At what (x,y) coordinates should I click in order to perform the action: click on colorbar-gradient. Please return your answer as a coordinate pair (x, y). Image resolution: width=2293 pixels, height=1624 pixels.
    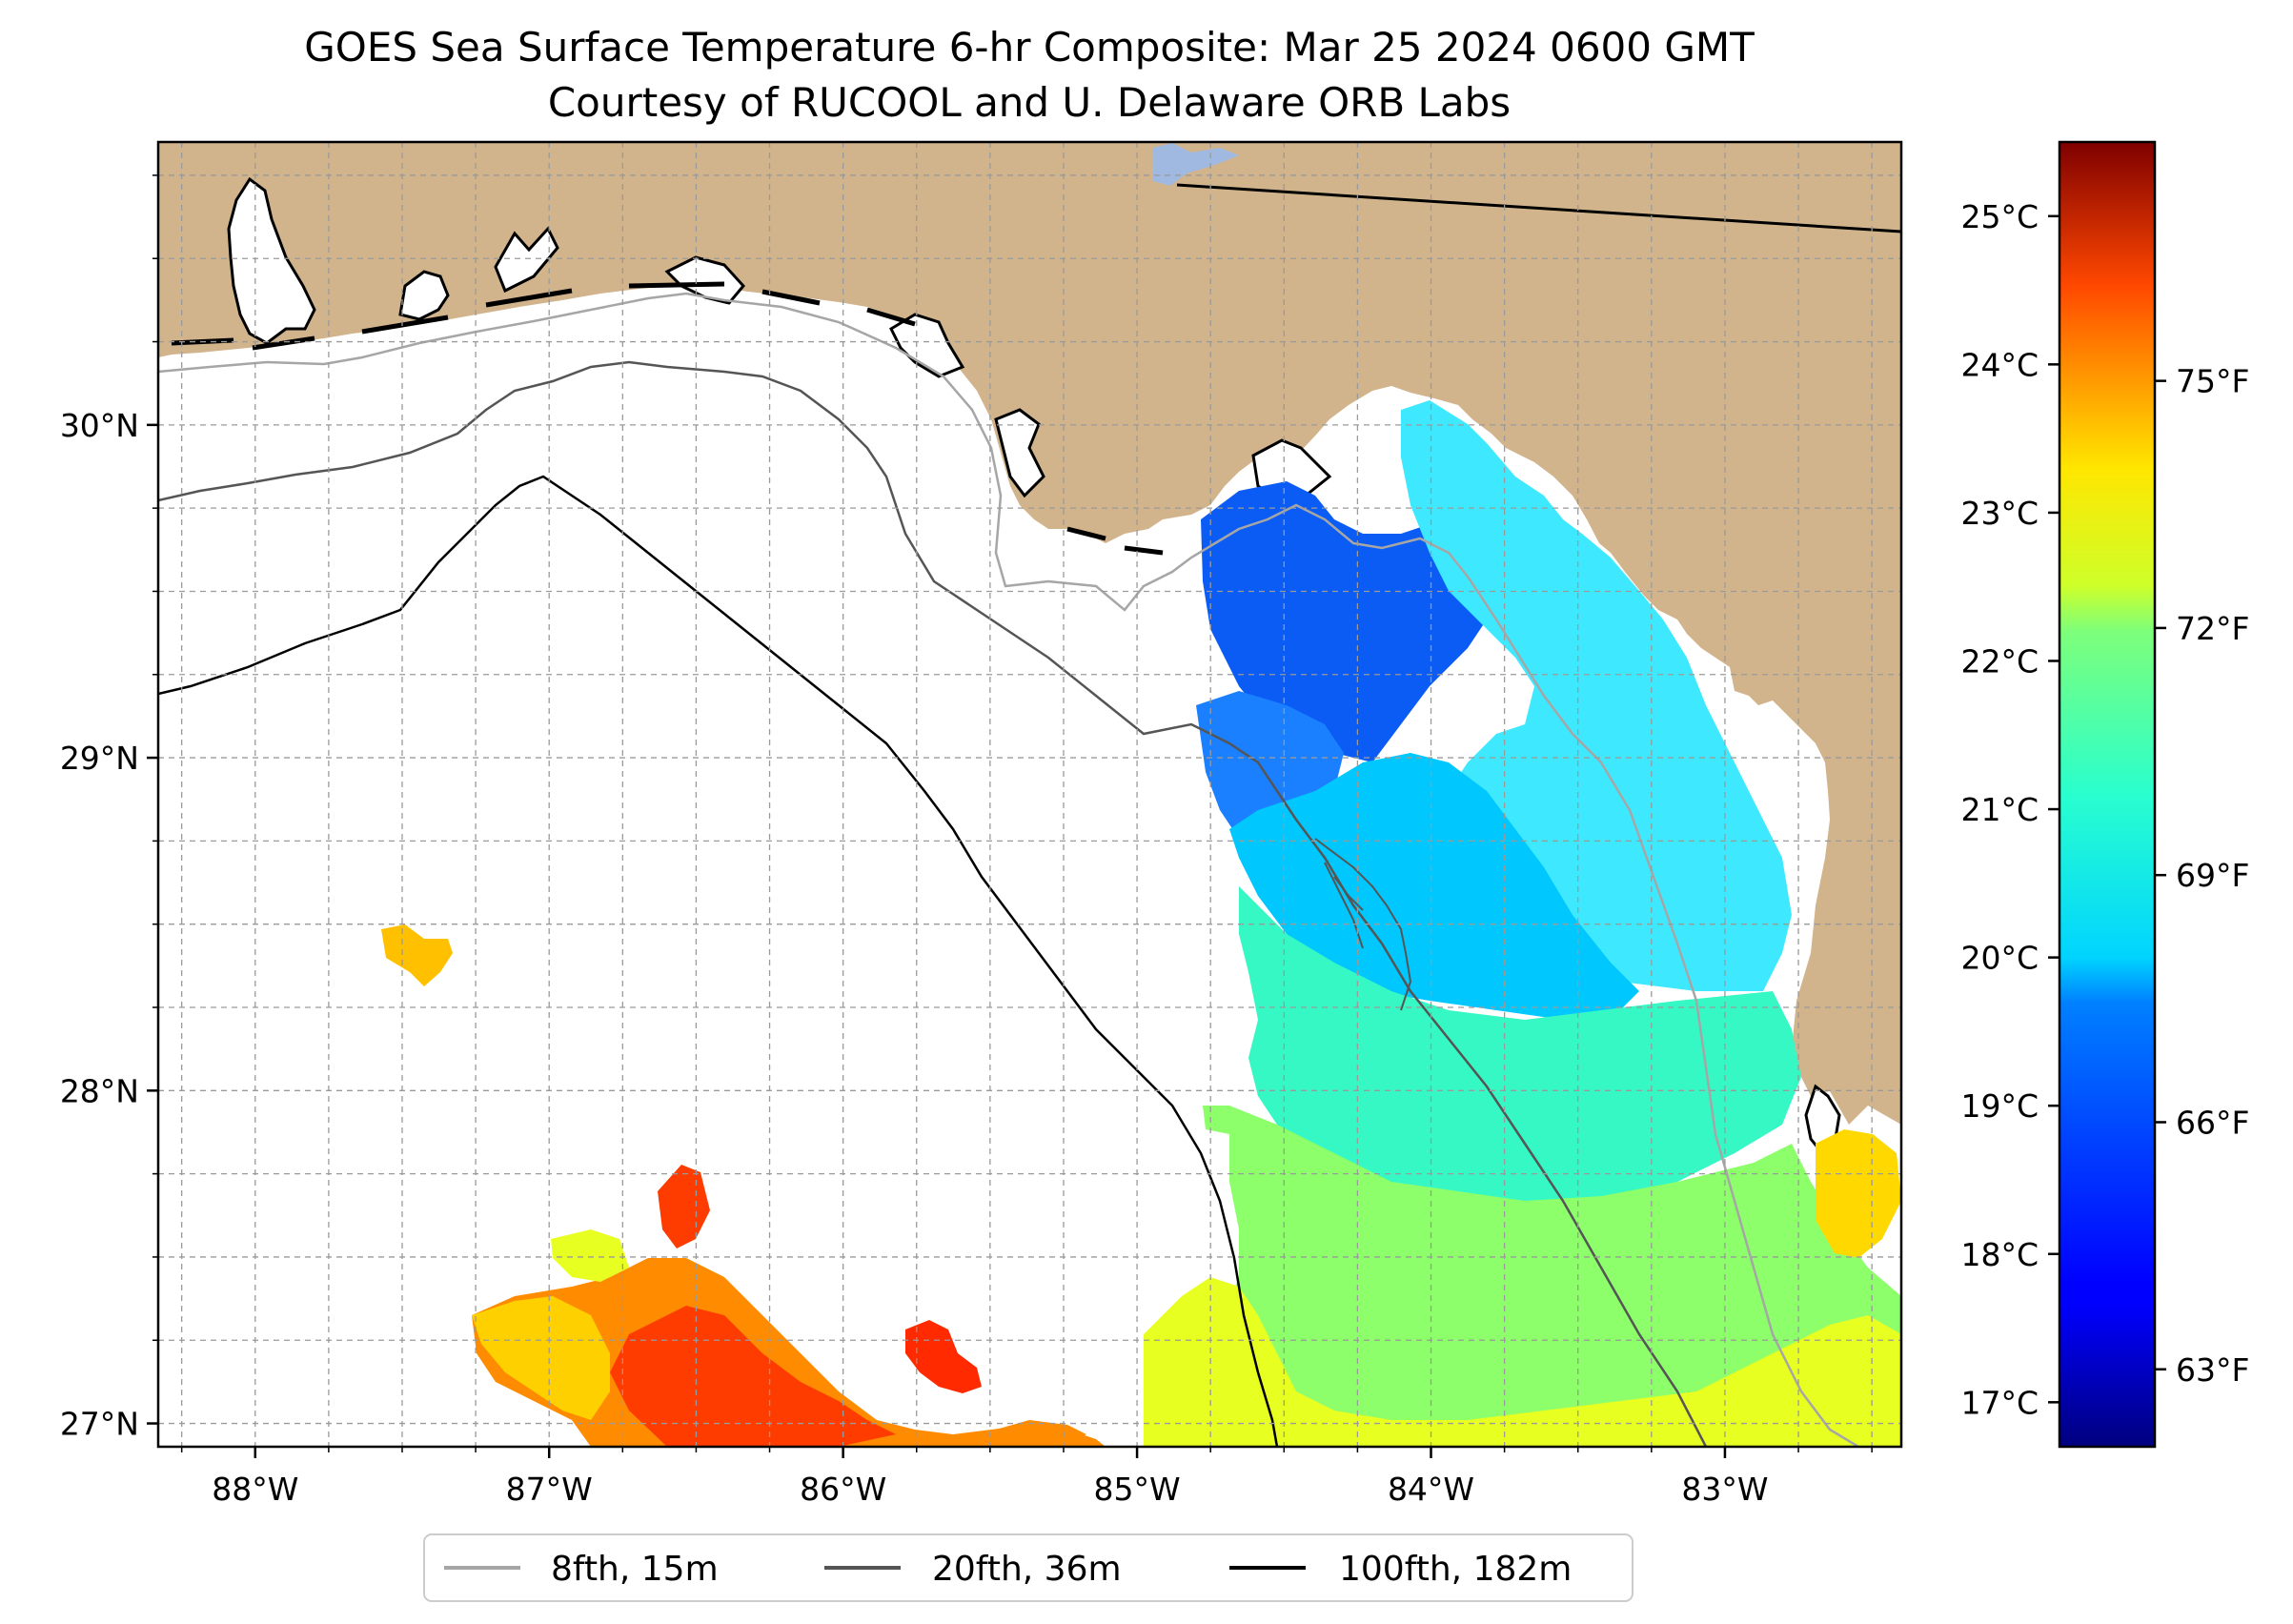
    Looking at the image, I should click on (2108, 794).